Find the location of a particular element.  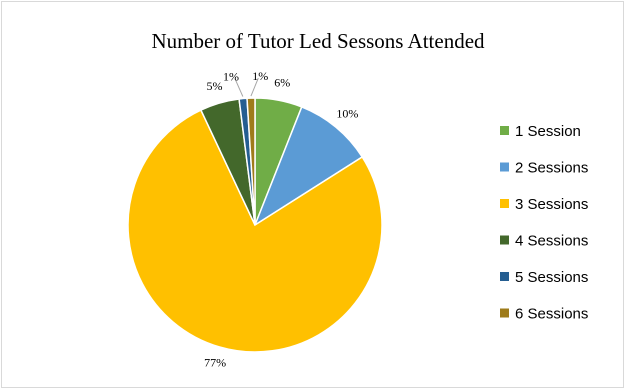

legend-swatch-1-session is located at coordinates (504, 130).